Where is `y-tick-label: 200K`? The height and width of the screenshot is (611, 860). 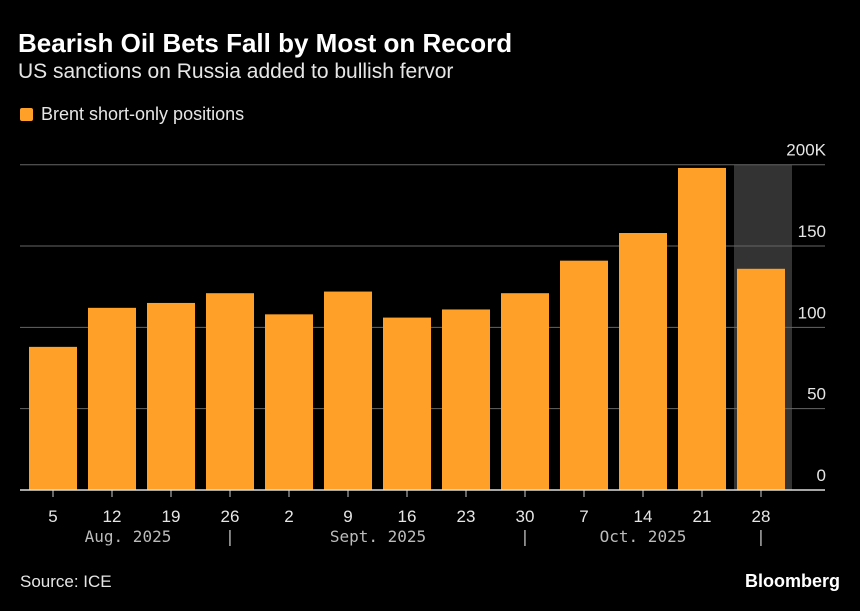
y-tick-label: 200K is located at coordinates (806, 150).